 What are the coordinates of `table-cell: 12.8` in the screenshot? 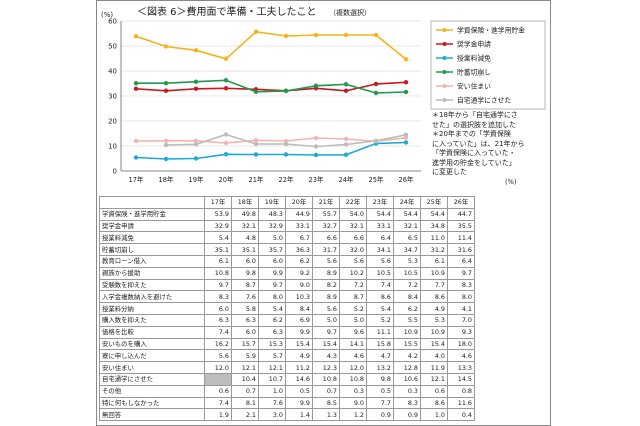 It's located at (407, 367).